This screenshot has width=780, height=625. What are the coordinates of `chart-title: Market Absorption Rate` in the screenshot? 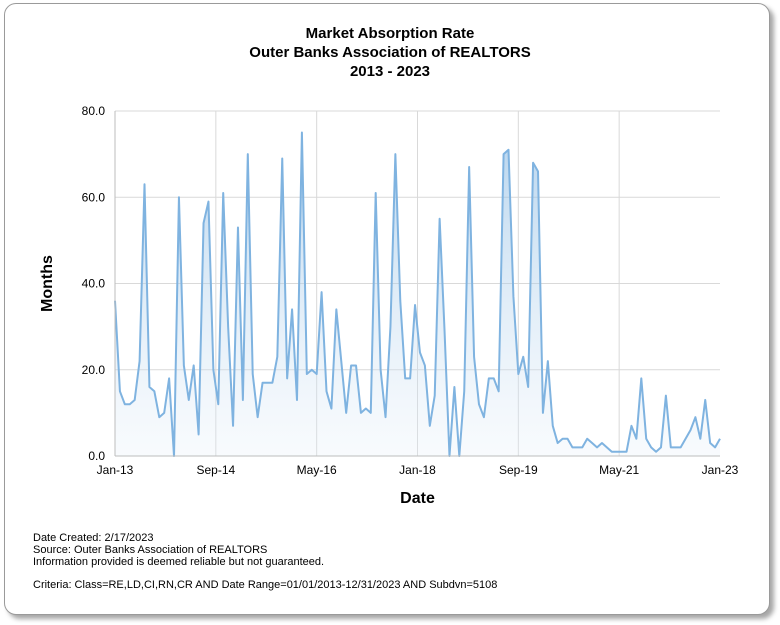 It's located at (390, 33).